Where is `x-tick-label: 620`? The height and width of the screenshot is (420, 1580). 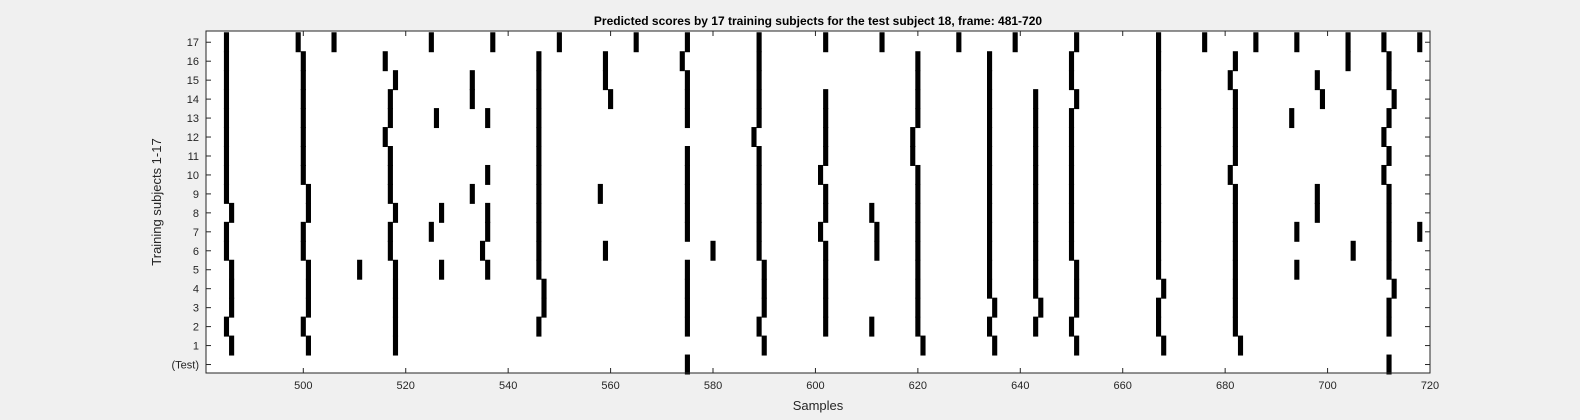
x-tick-label: 620 is located at coordinates (918, 386).